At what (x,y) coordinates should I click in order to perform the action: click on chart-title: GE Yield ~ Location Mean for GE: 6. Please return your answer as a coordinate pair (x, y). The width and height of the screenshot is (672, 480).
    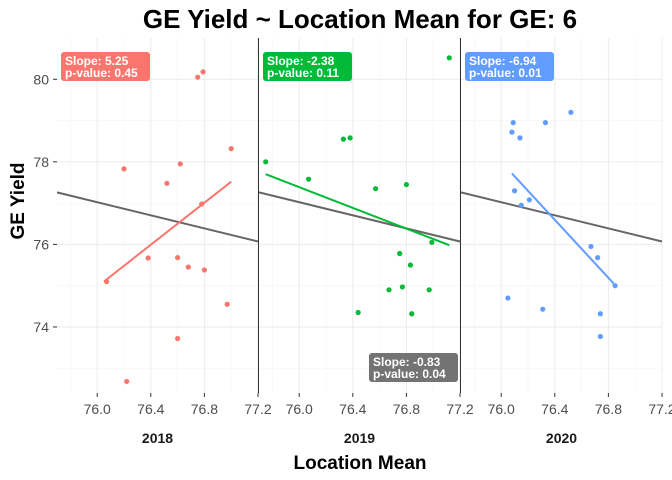
    Looking at the image, I should click on (360, 19).